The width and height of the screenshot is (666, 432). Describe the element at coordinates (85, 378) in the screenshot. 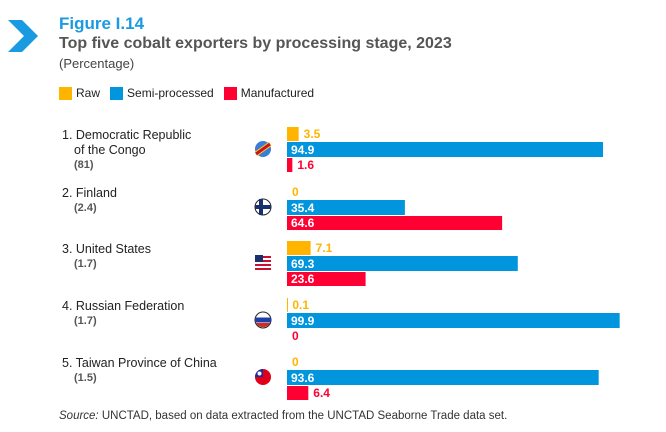

I see `share-label: (1.5)` at that location.